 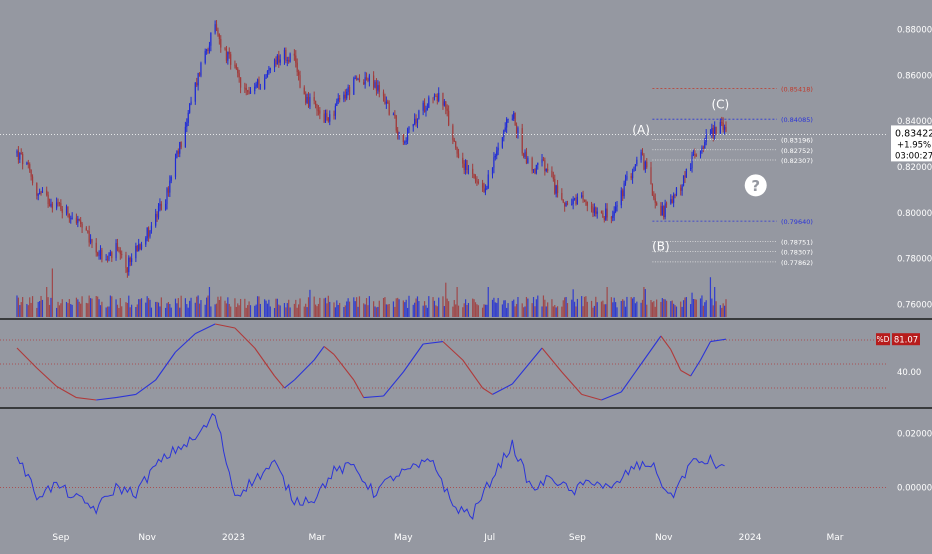 What do you see at coordinates (914, 168) in the screenshot?
I see `price-axis-tick: 0.82000` at bounding box center [914, 168].